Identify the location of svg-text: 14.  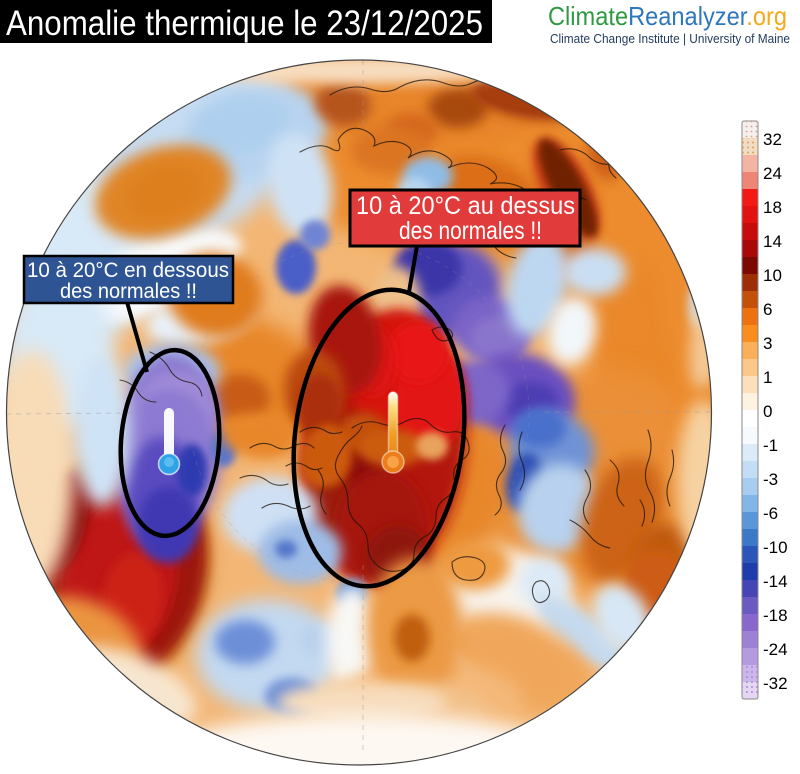
(772, 241).